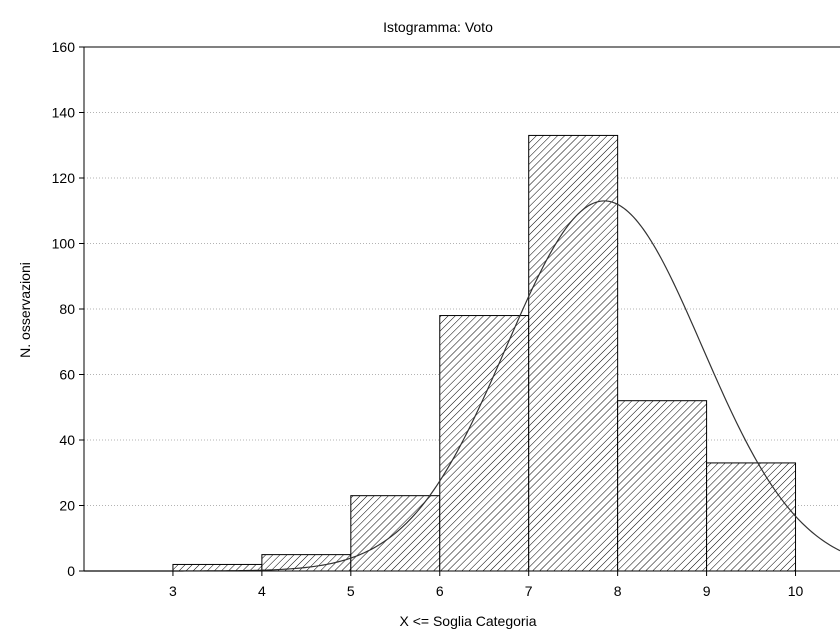  I want to click on chart-title: Istogramma: Voto, so click(438, 27).